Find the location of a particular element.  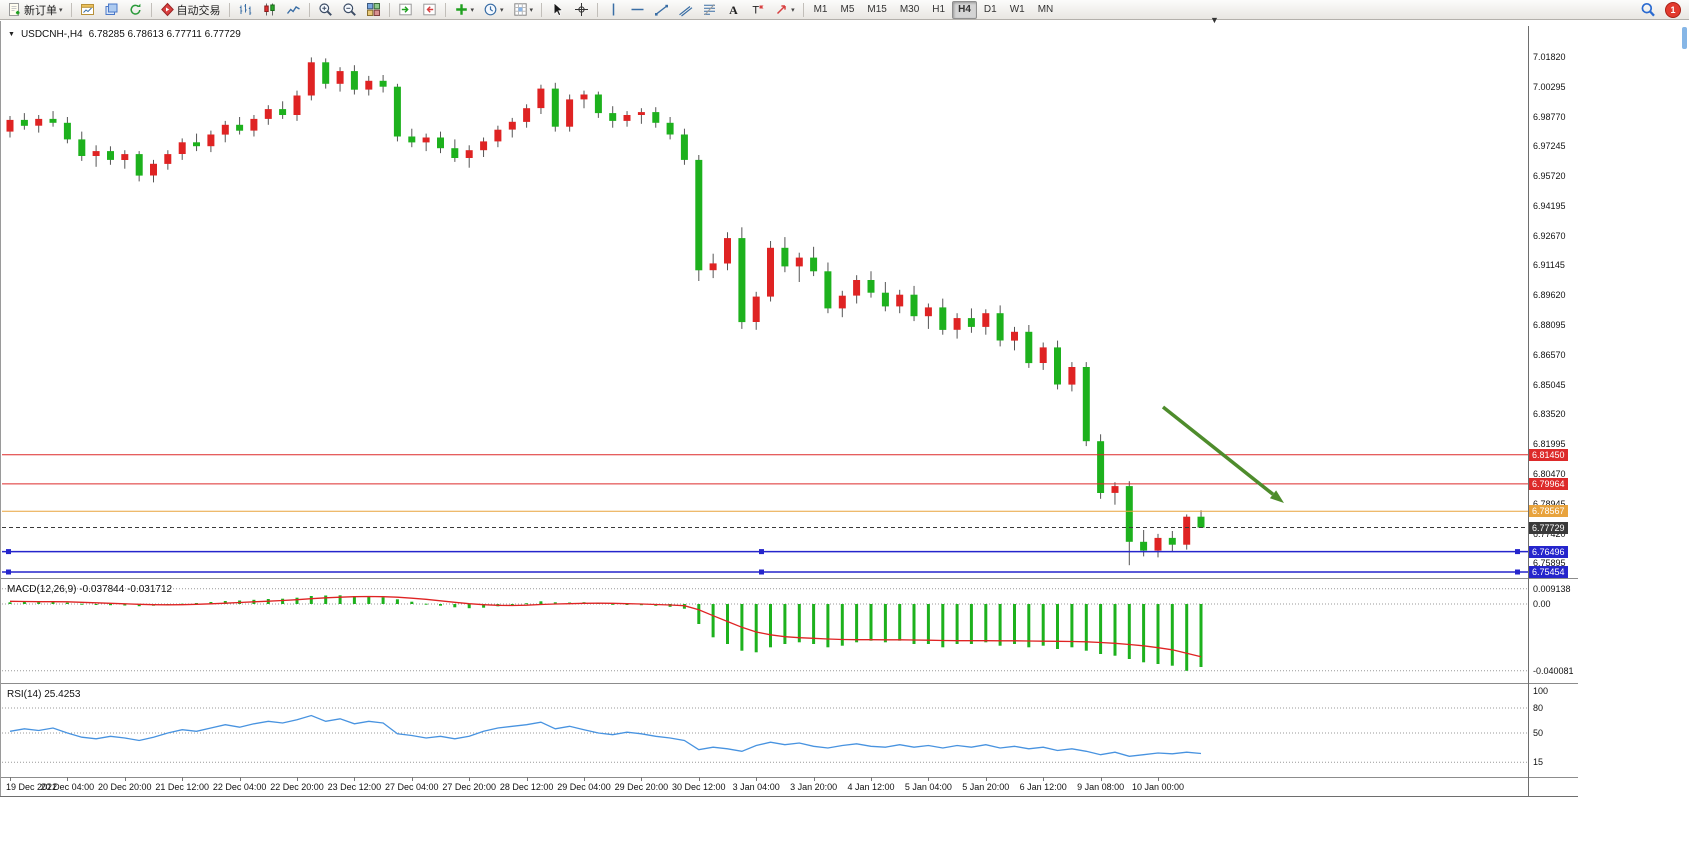

macd-histogram is located at coordinates (605, 633).